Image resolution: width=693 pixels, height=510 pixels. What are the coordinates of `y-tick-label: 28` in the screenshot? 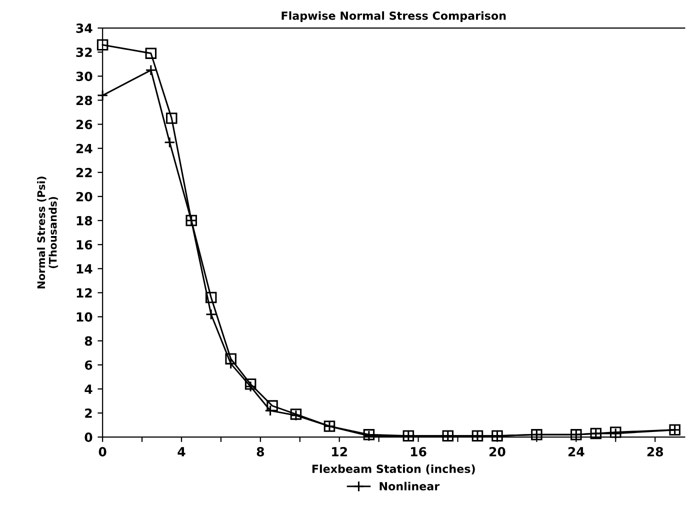 It's located at (84, 101).